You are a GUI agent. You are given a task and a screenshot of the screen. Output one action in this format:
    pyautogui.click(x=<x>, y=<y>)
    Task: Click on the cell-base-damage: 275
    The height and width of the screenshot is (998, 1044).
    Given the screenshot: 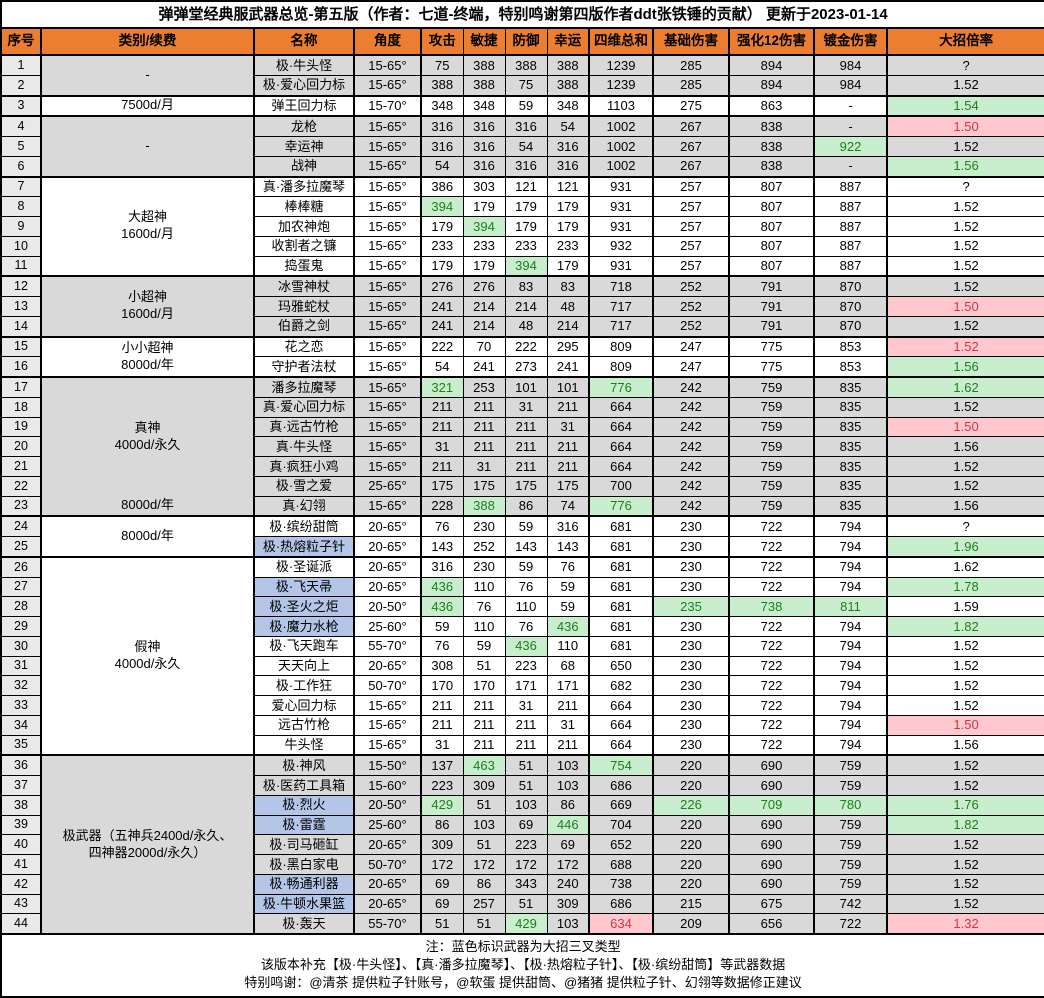 What is the action you would take?
    pyautogui.click(x=691, y=105)
    